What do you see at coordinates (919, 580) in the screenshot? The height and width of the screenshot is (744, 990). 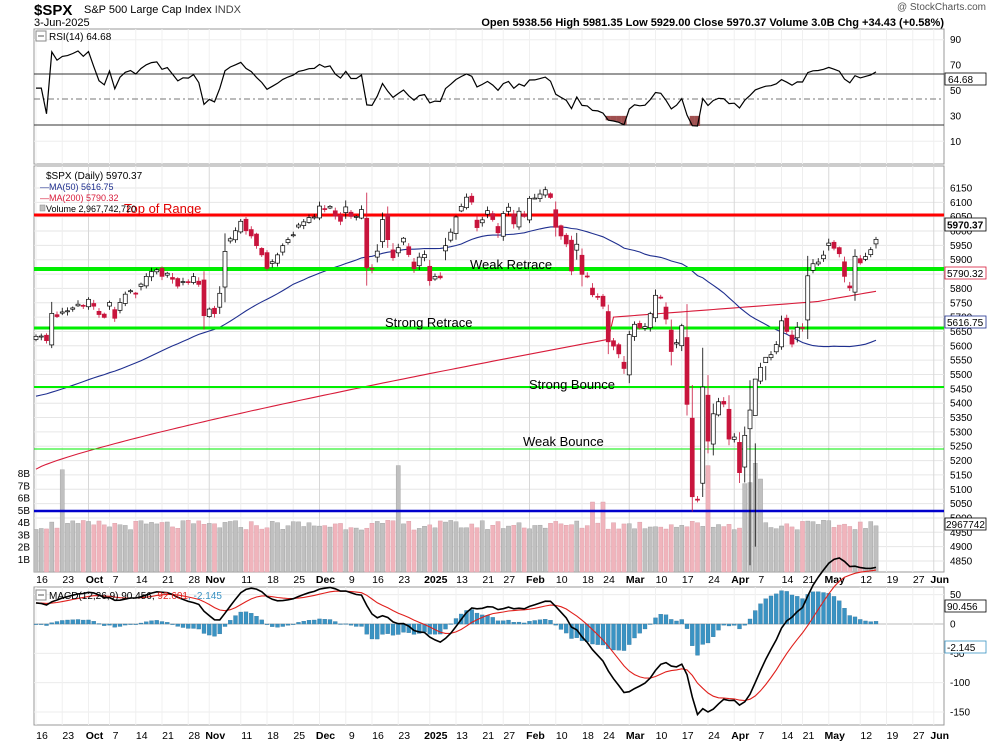 I see `date-tick-label: 27` at bounding box center [919, 580].